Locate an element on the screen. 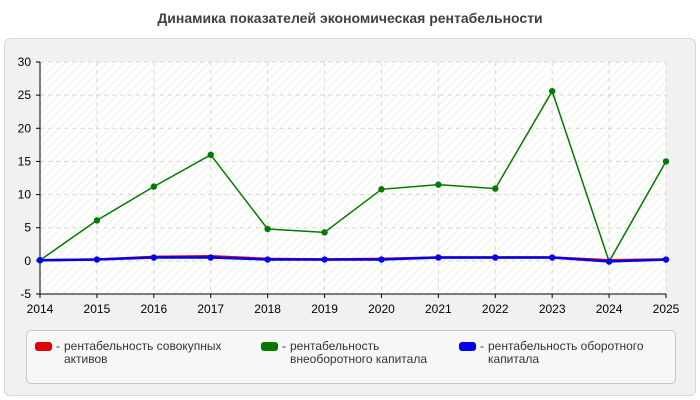 The width and height of the screenshot is (700, 400). legend-item-working-capital: - рентабельность оборотного капитала is located at coordinates (562, 353).